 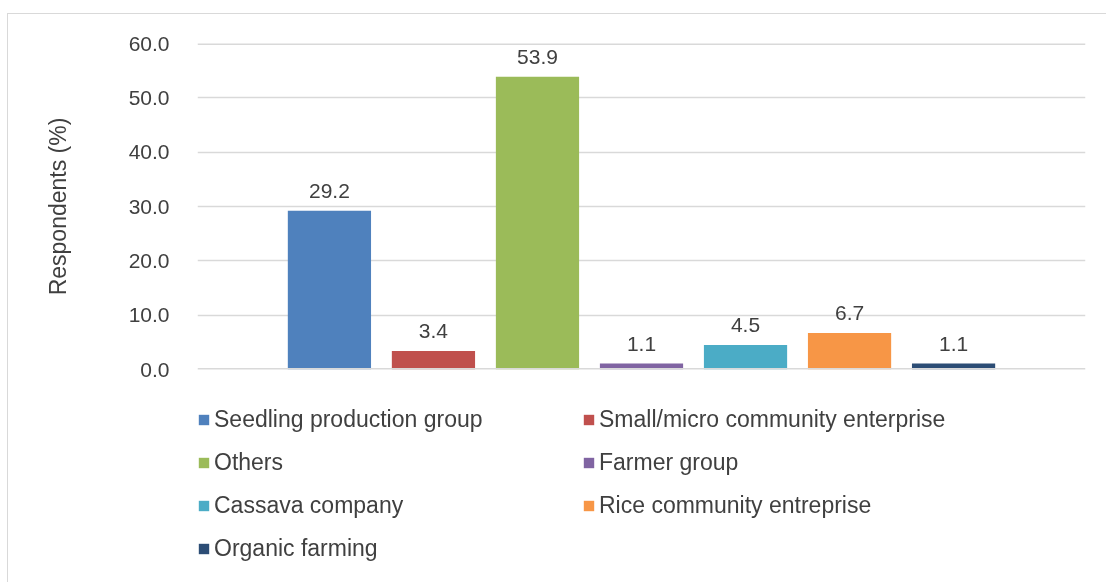 What do you see at coordinates (745, 325) in the screenshot?
I see `data-label: 4.5` at bounding box center [745, 325].